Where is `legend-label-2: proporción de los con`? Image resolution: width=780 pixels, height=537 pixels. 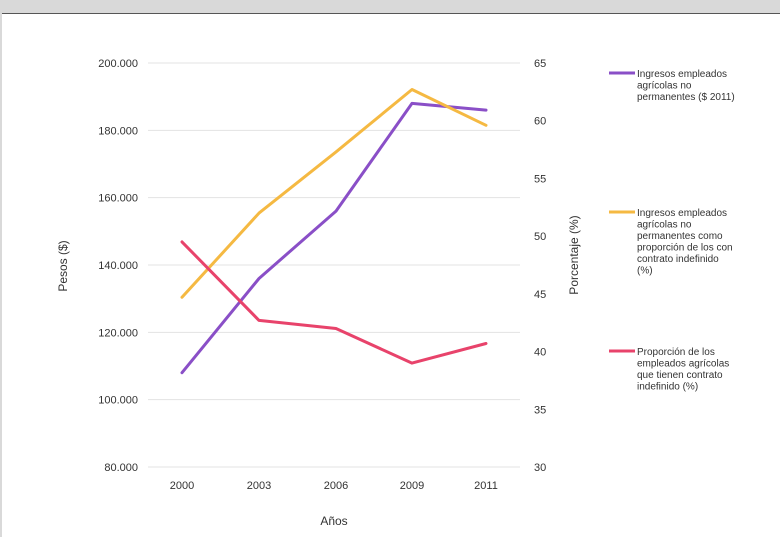 legend-label-2: proporción de los con is located at coordinates (685, 248).